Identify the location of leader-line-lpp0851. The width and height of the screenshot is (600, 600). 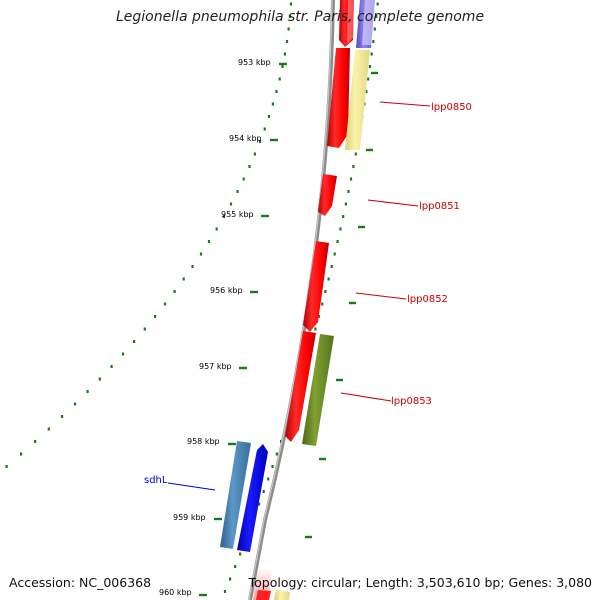
(393, 203).